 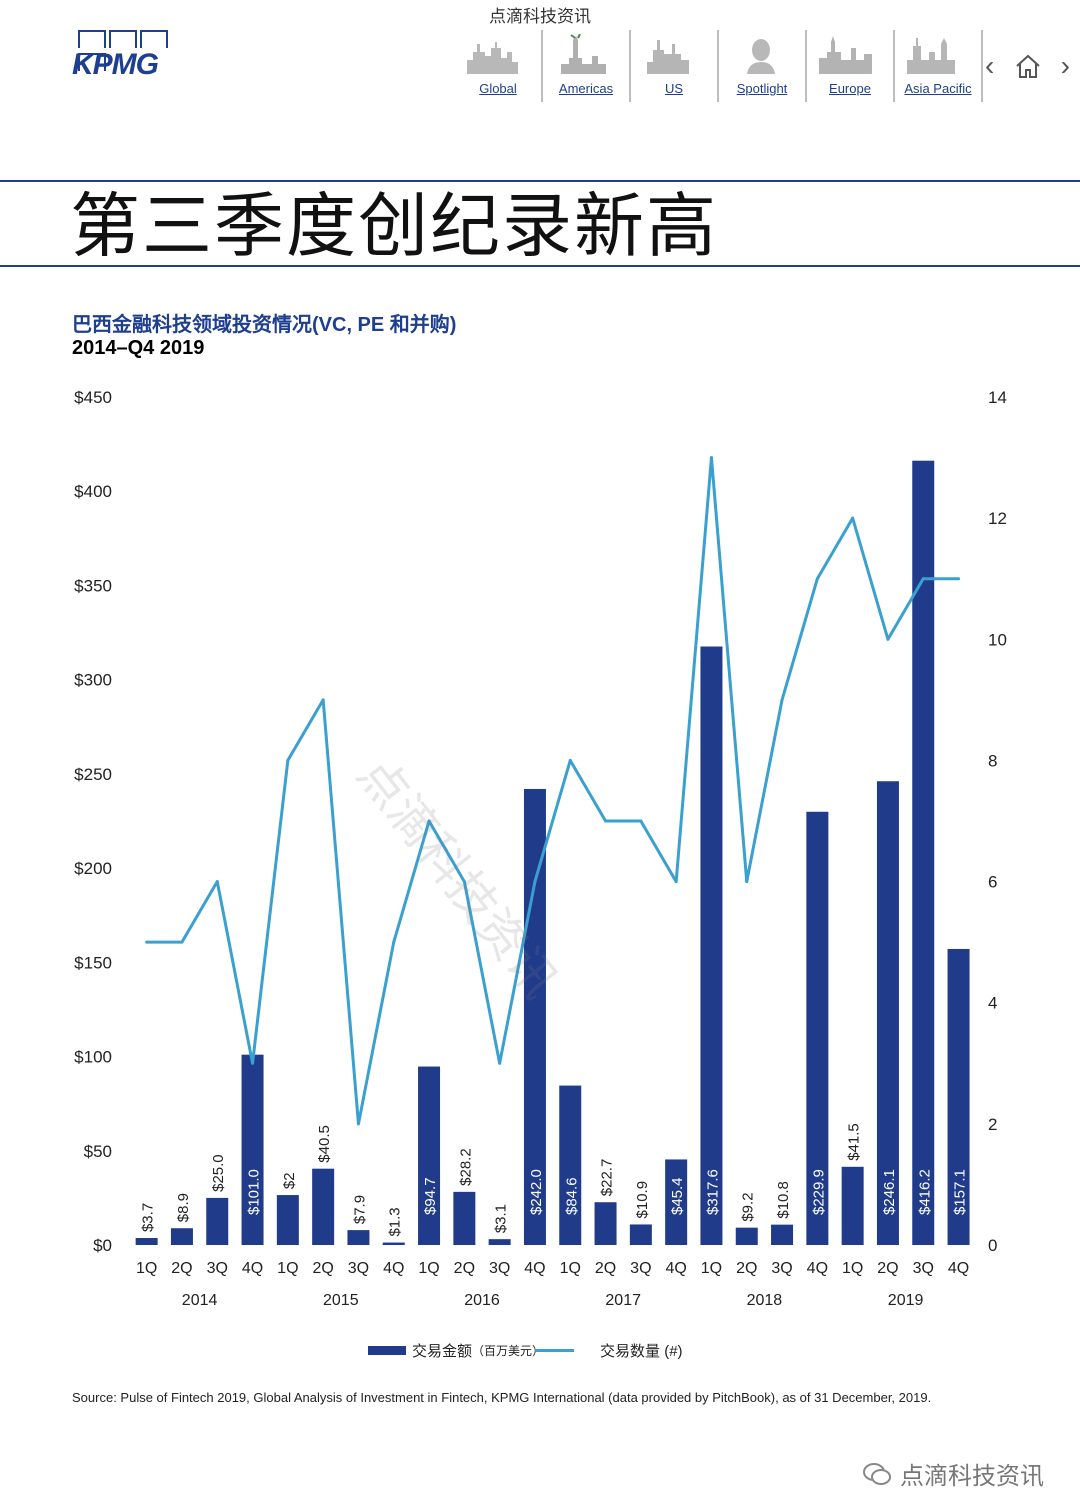 I want to click on nav-label-asia-pacific: Asia Pacific, so click(x=938, y=88).